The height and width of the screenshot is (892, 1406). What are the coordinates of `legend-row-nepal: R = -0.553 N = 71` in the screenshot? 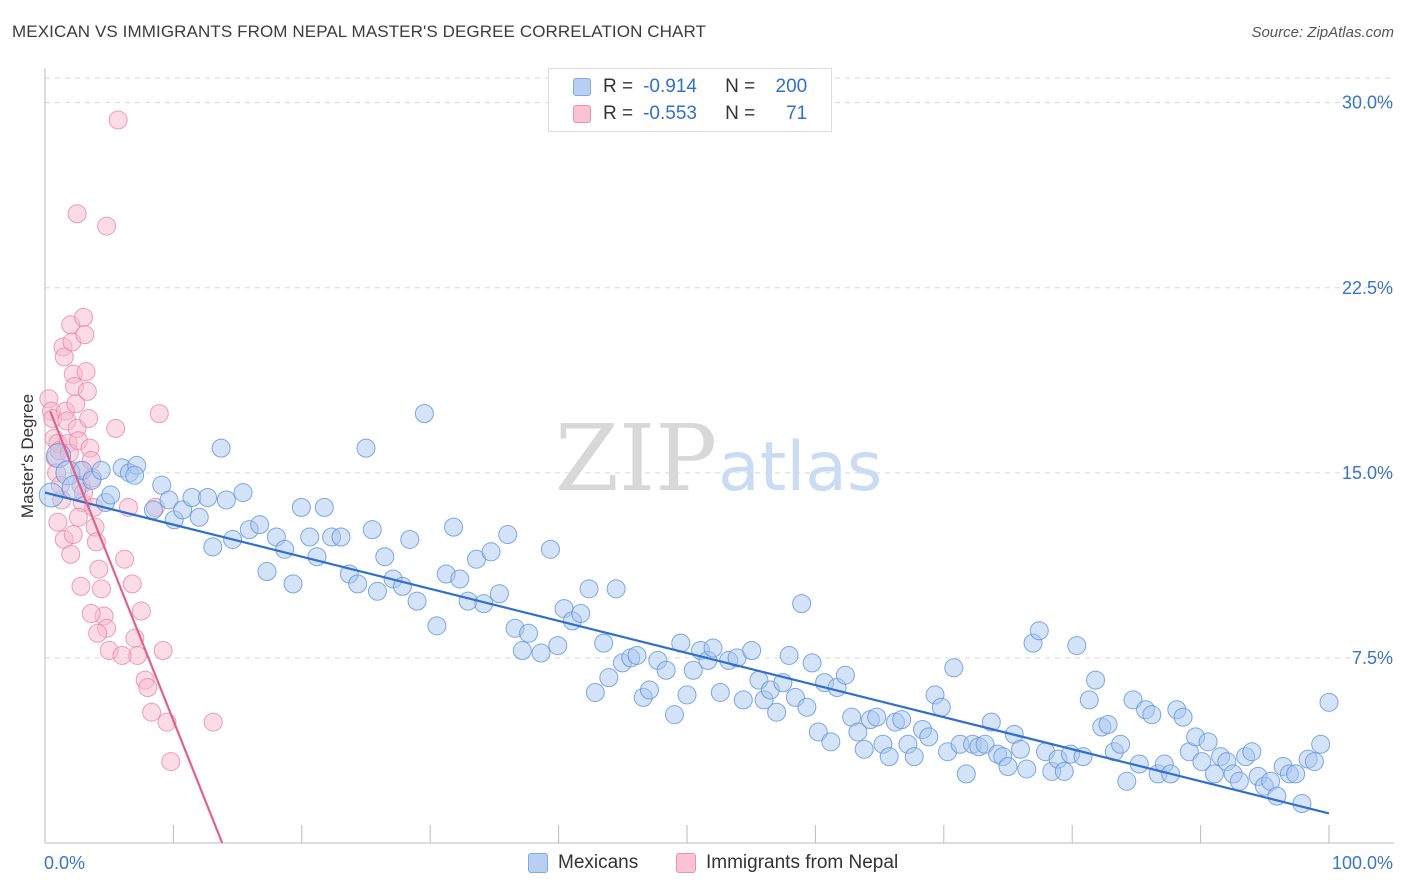 It's located at (690, 114).